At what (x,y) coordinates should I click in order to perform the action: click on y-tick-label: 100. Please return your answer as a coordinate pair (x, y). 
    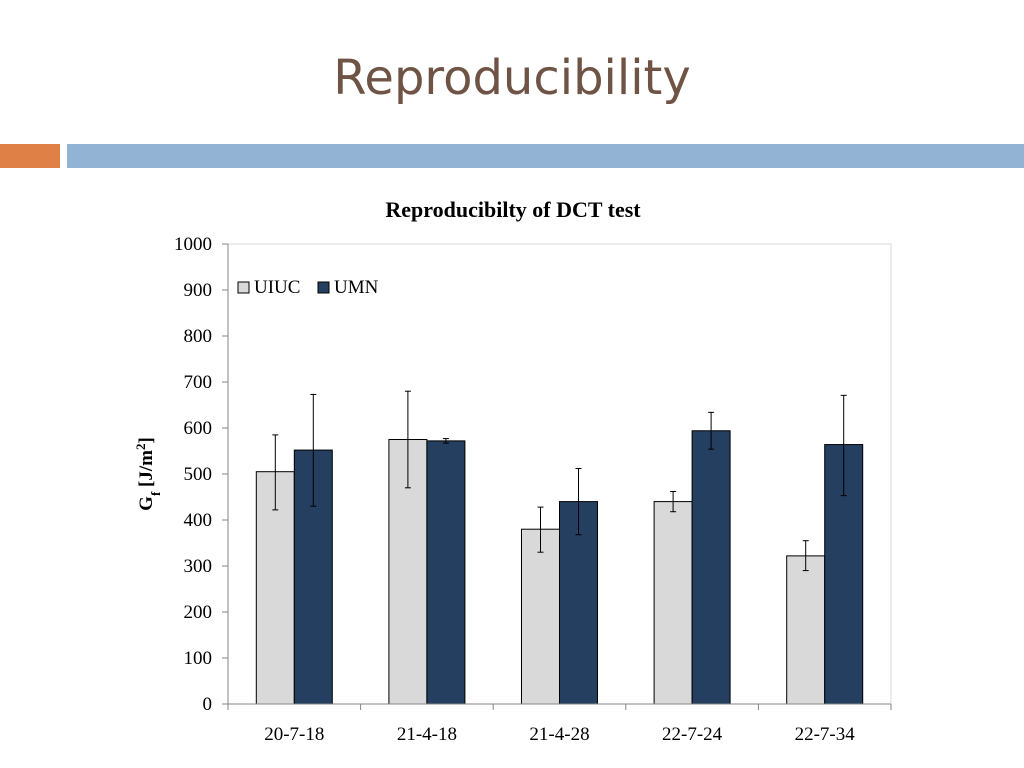
    Looking at the image, I should click on (198, 658).